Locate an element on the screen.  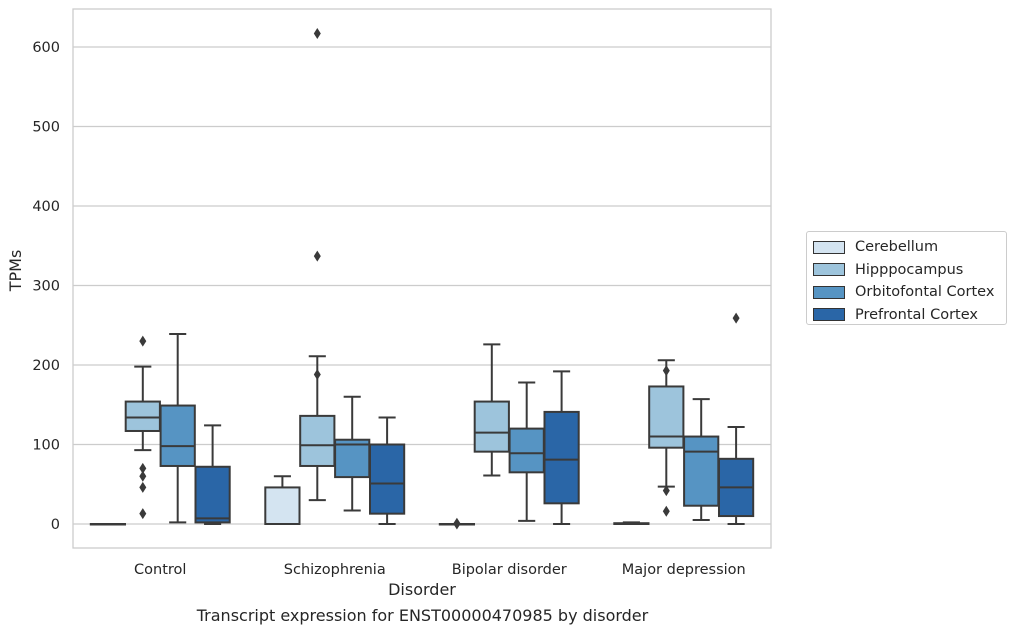
x-tick-label: Control is located at coordinates (160, 570).